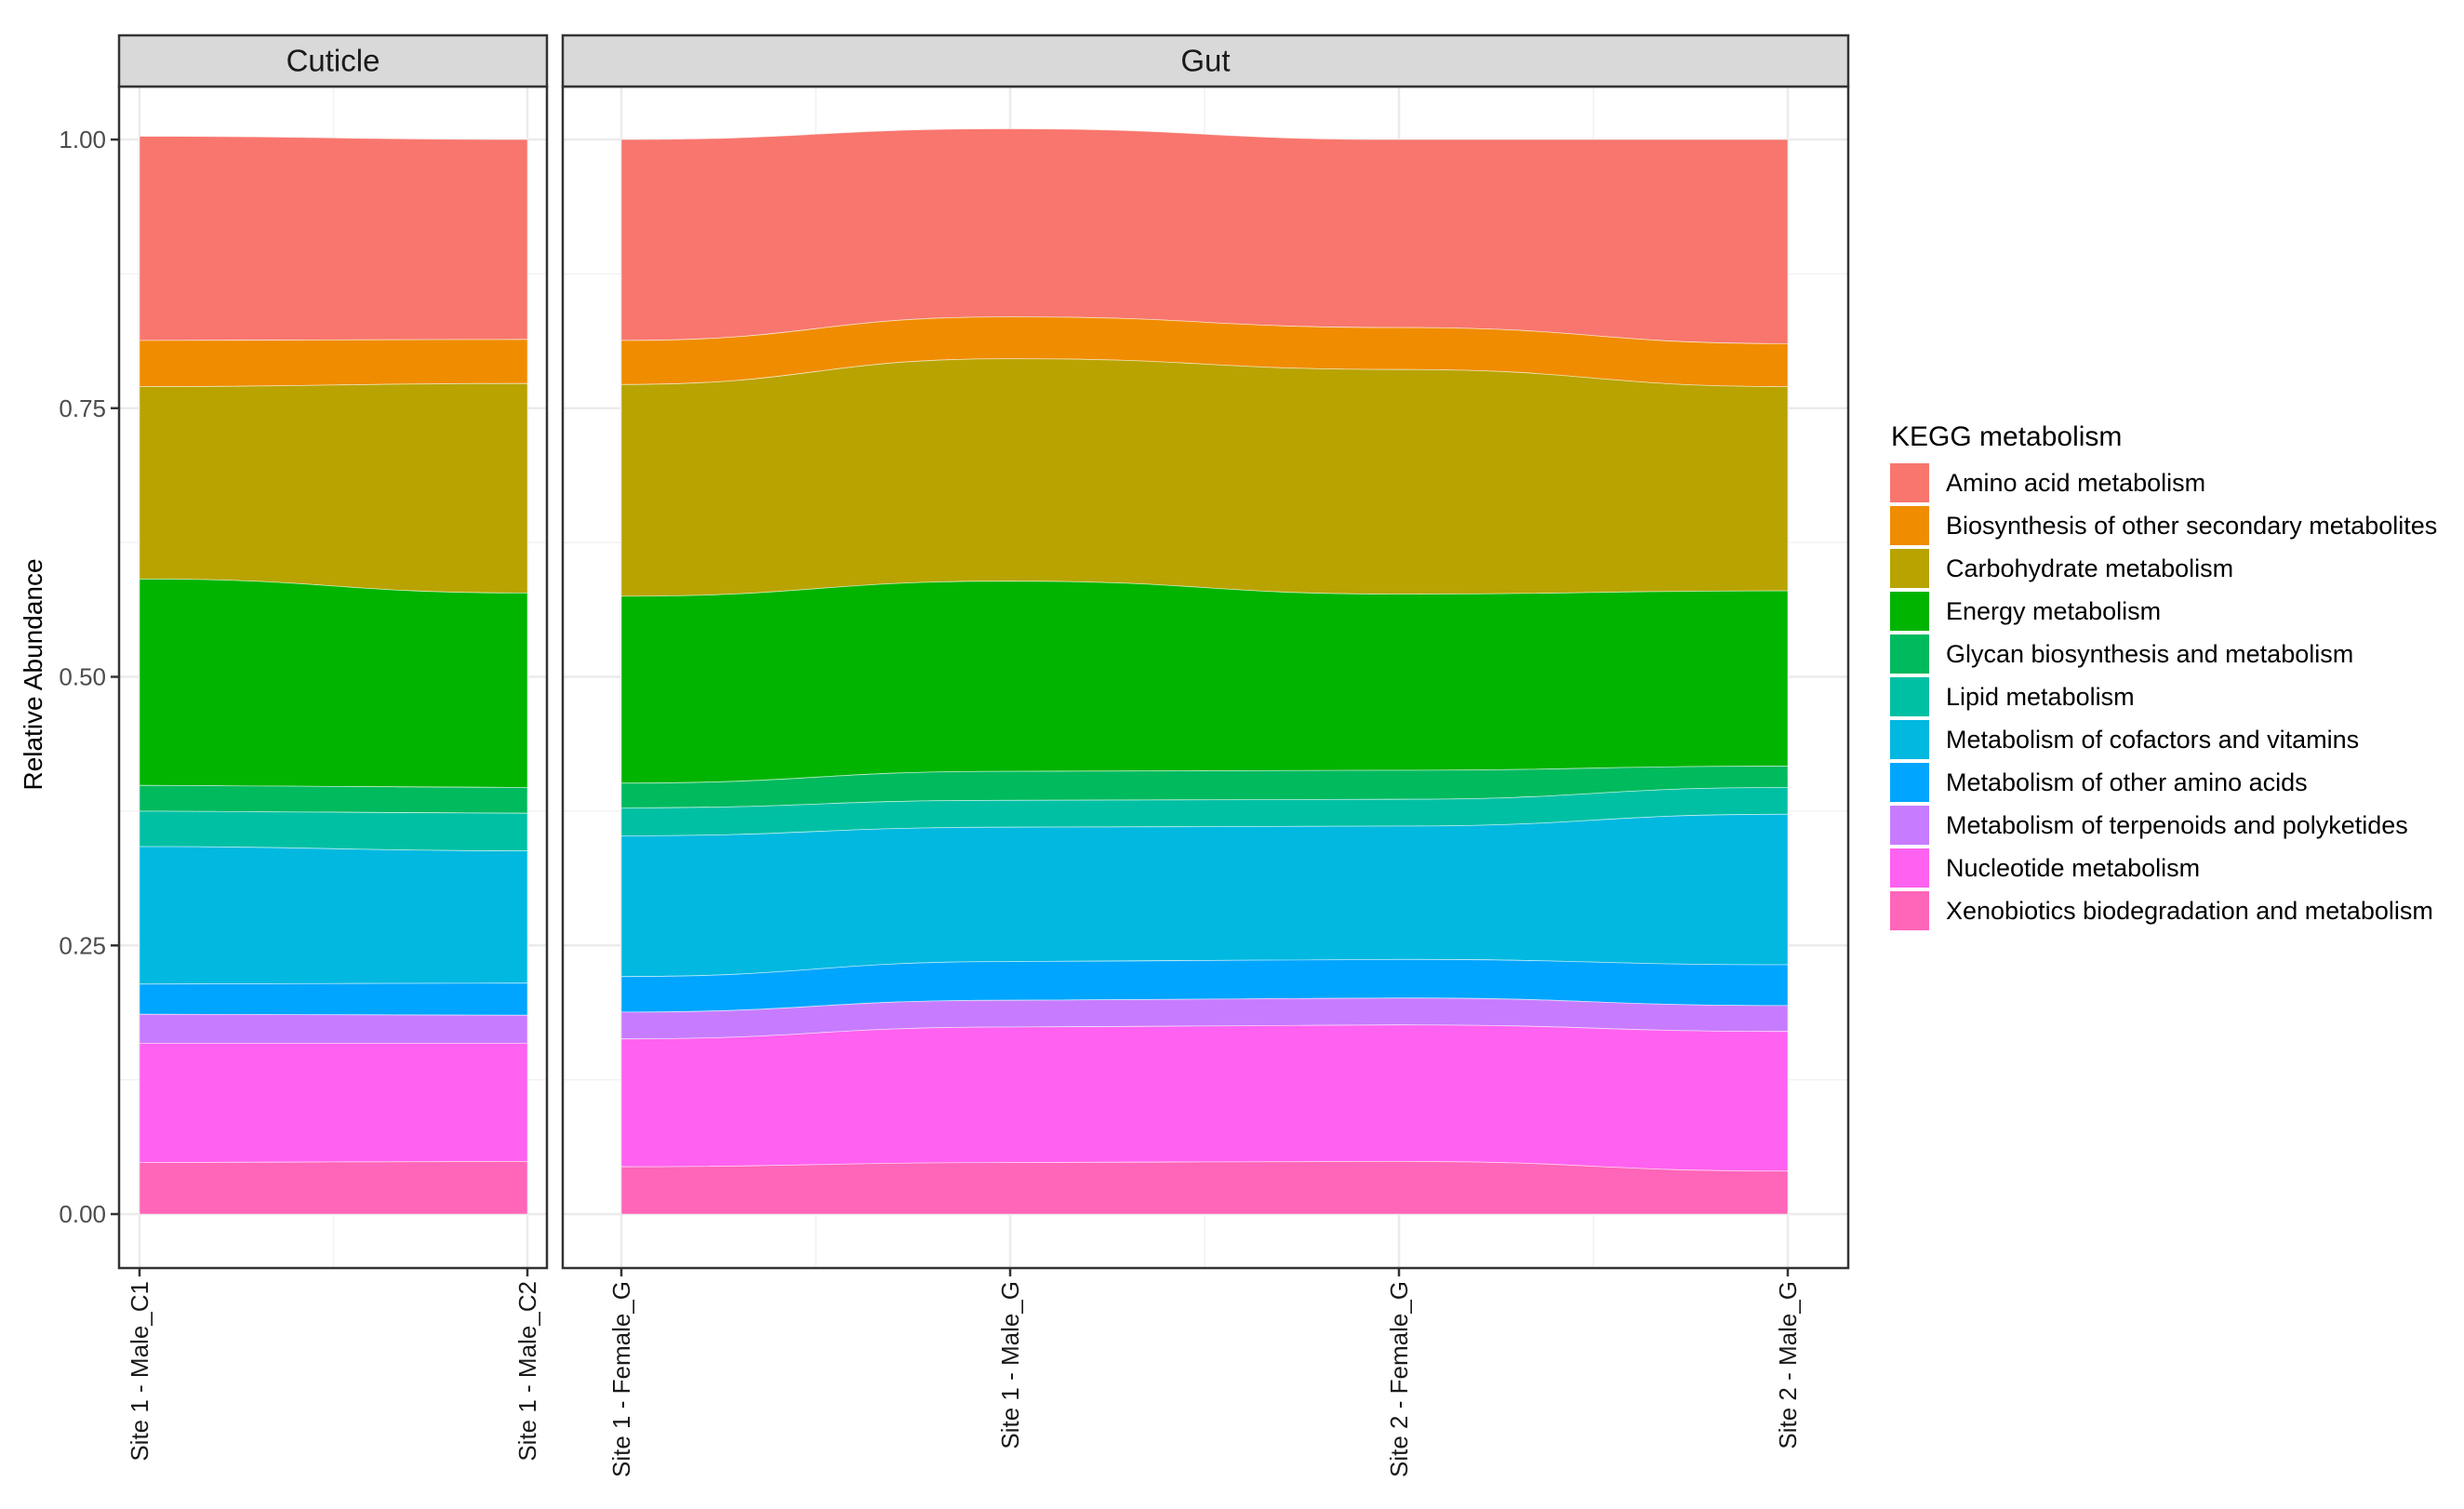  What do you see at coordinates (2007, 436) in the screenshot?
I see `legend-title: KEGG metabolism` at bounding box center [2007, 436].